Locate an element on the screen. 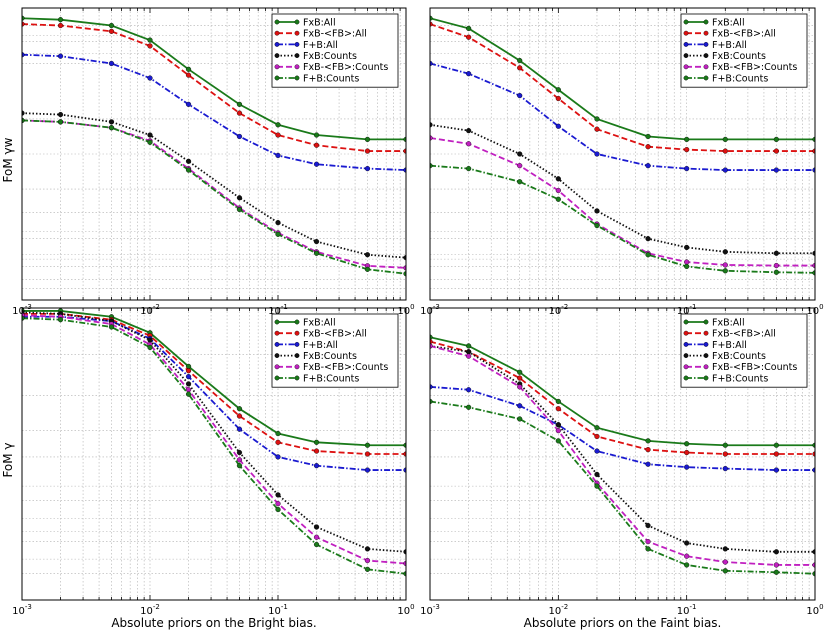 Image resolution: width=830 pixels, height=635 pixels. series-line-FxB-<FB>:All is located at coordinates (622, 87).